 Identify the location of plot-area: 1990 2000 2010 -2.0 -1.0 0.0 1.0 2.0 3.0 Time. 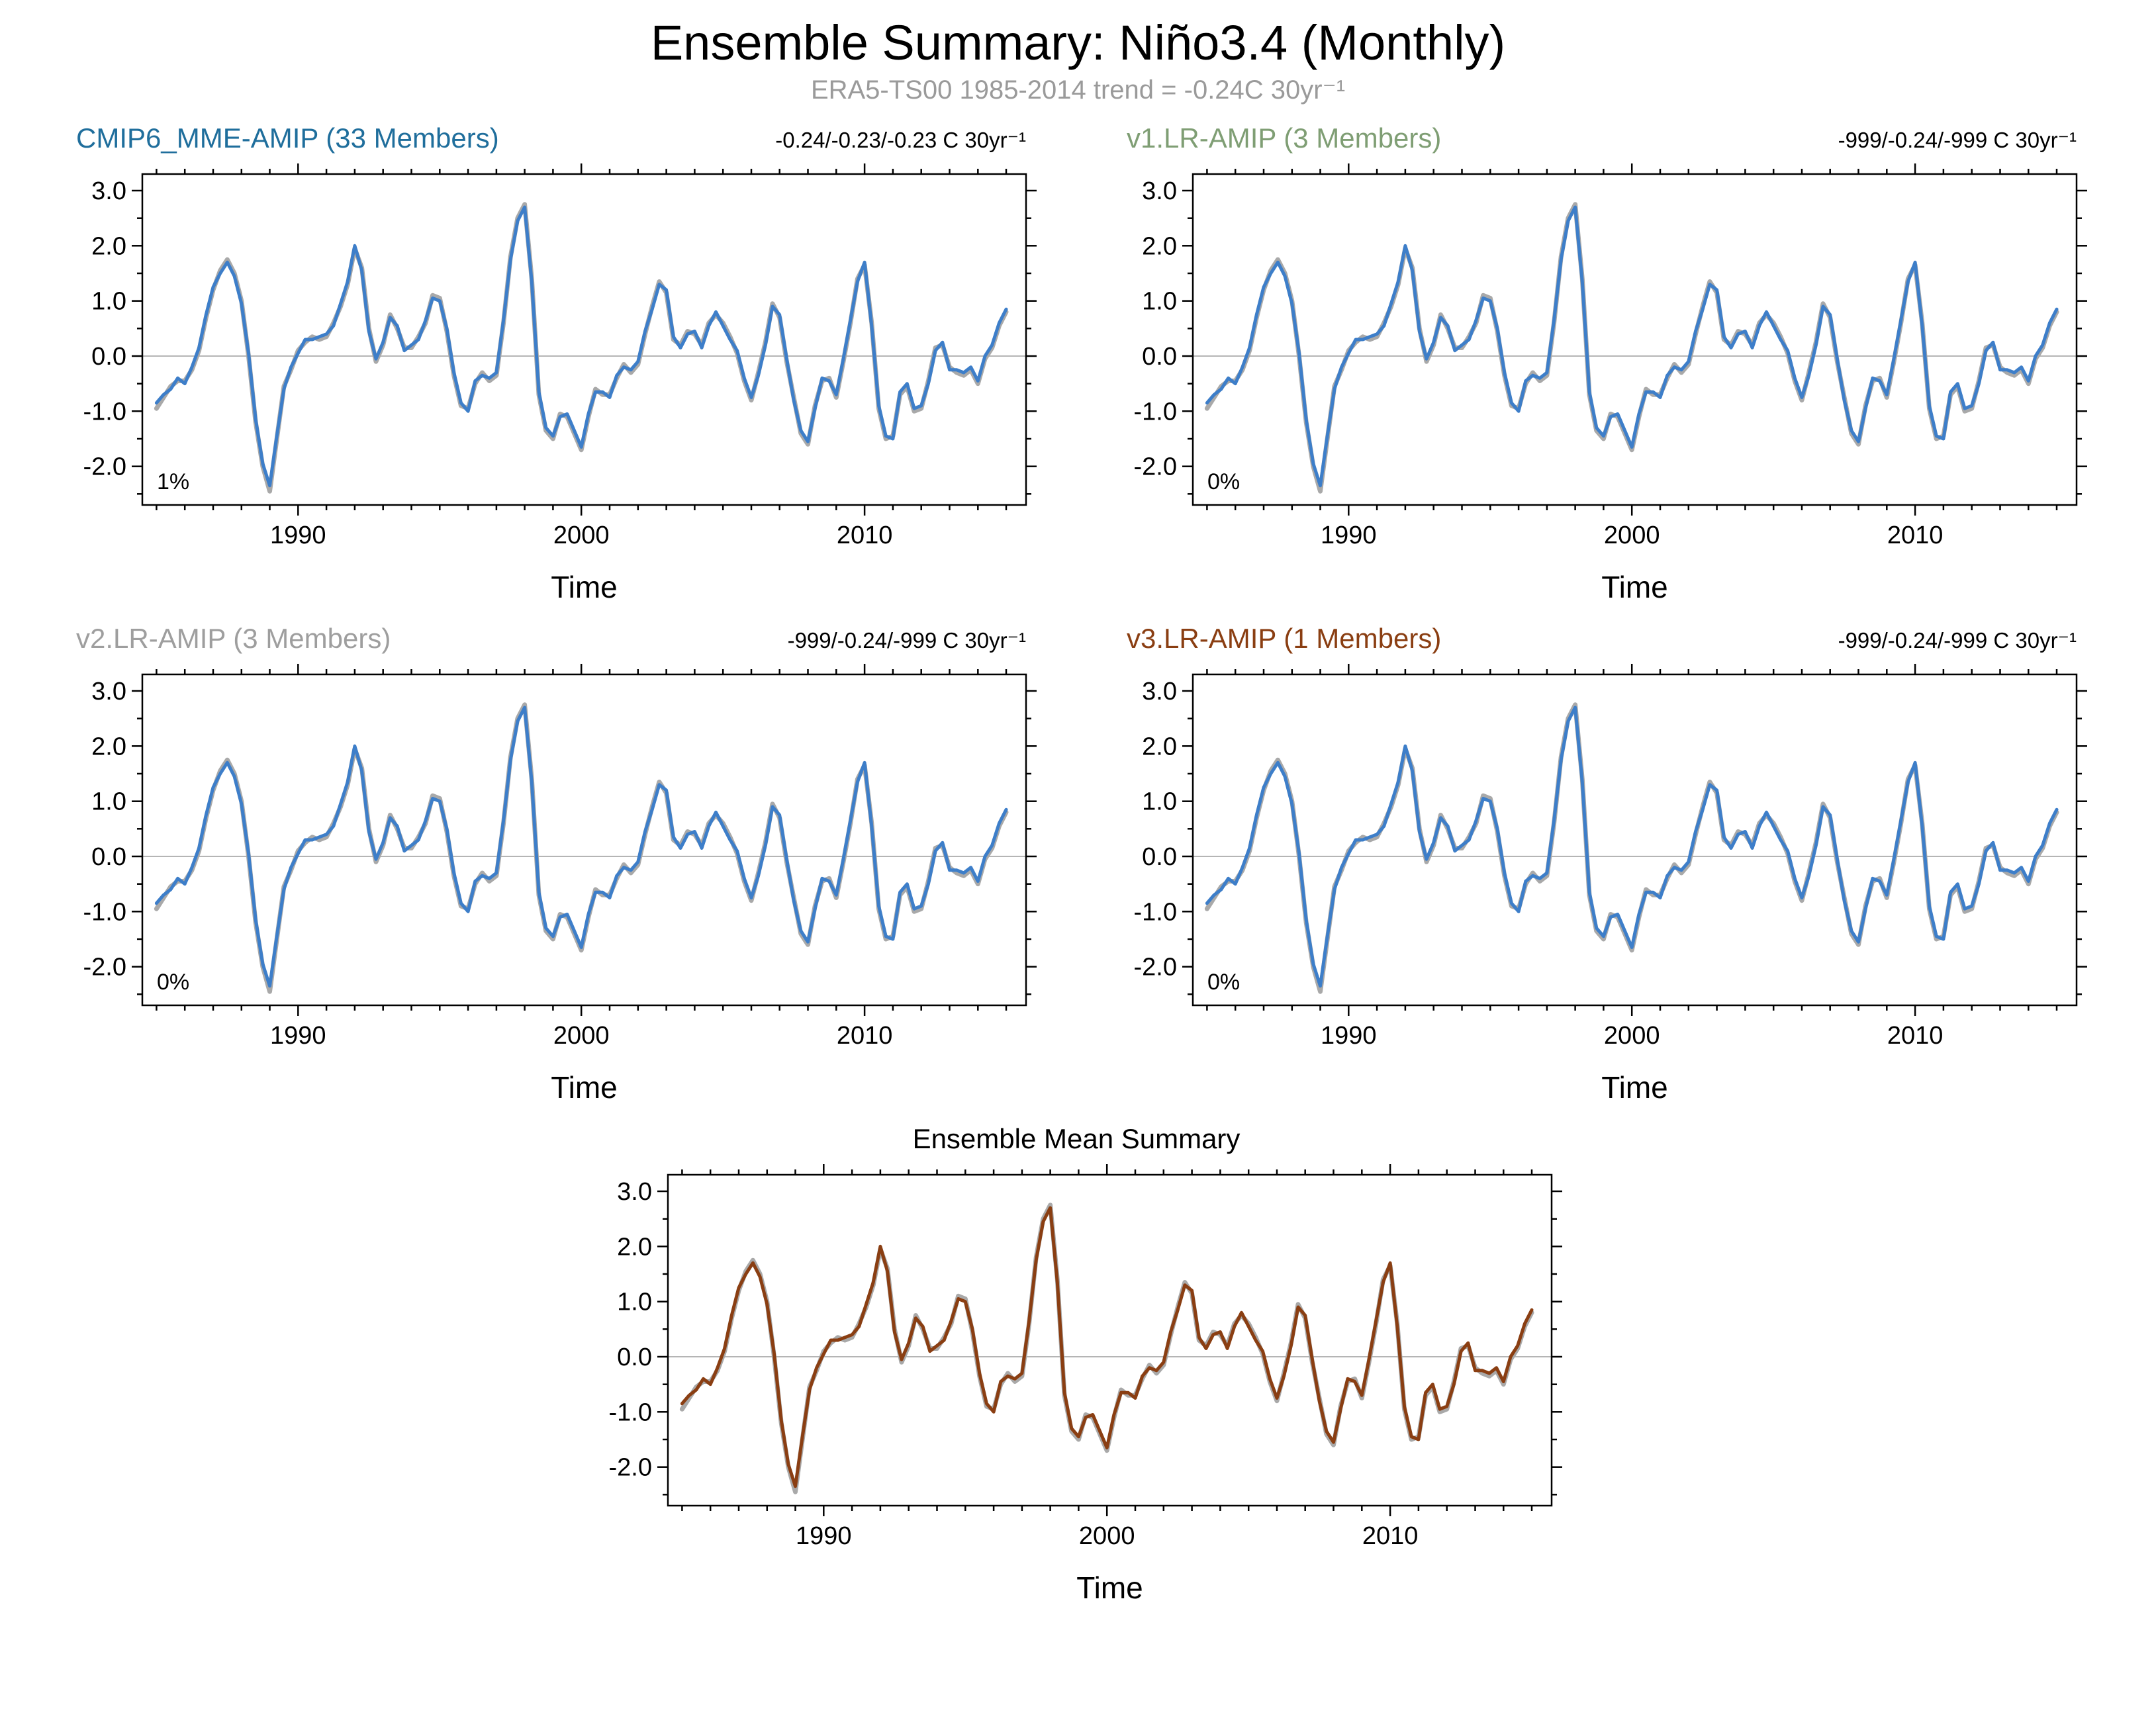
(1078, 1384).